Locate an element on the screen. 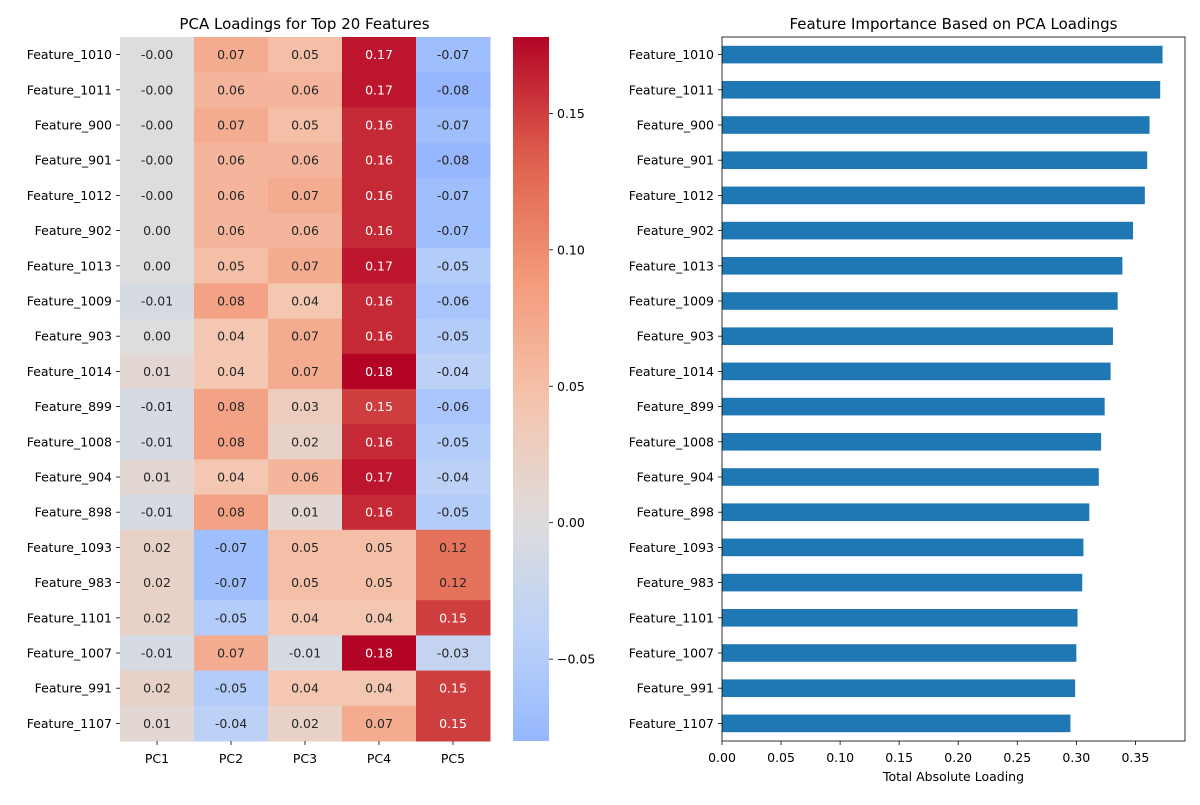  colorbar-tick-label: 0.10 is located at coordinates (571, 249).